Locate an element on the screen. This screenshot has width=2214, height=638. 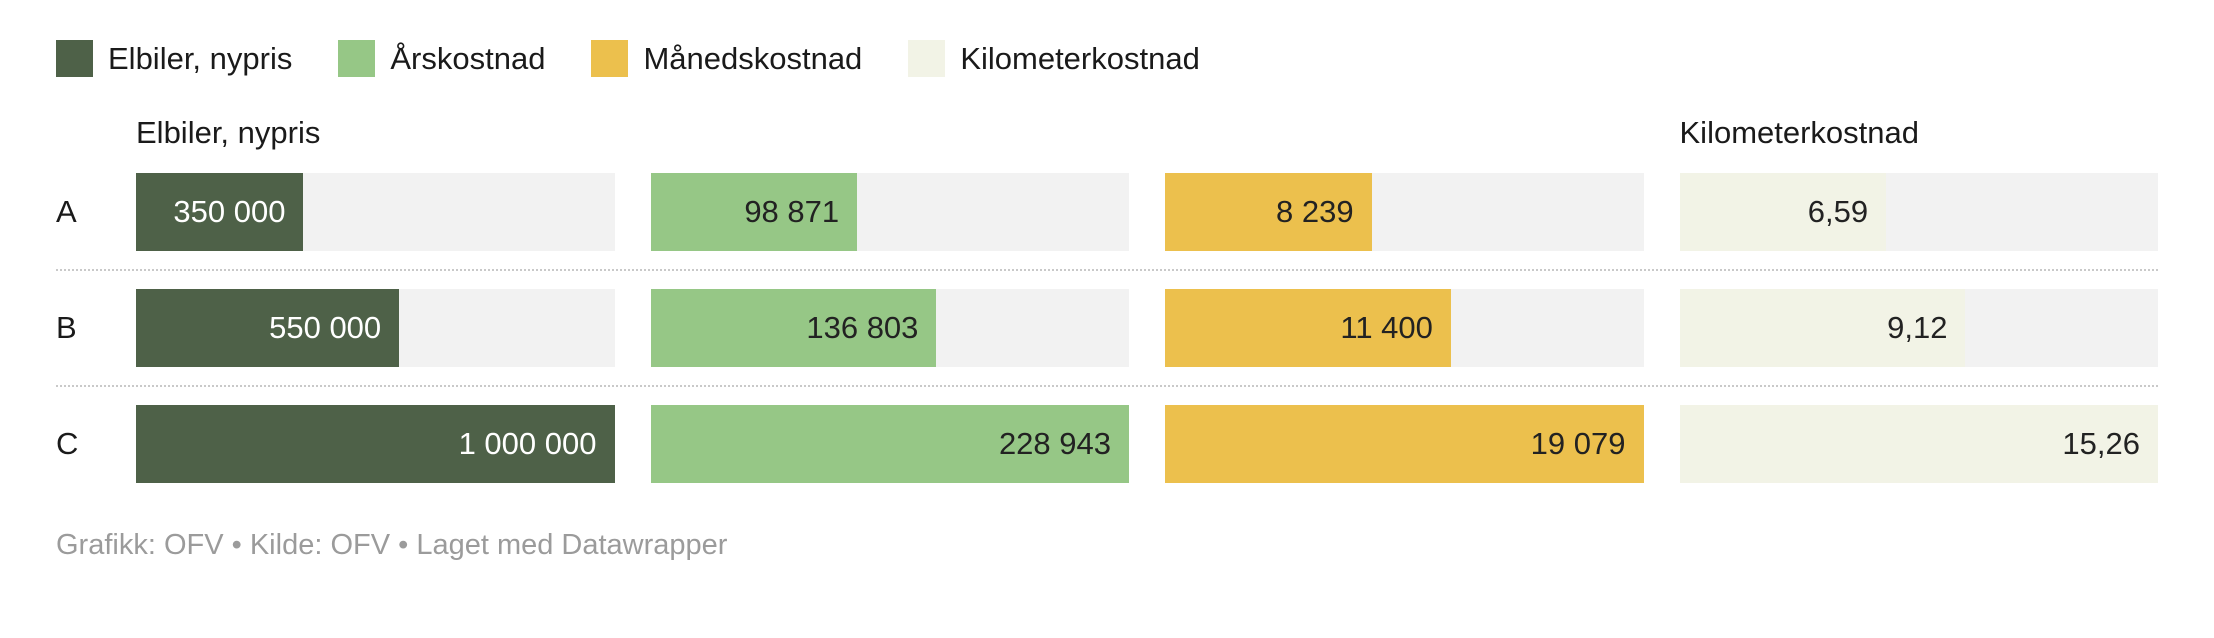
bar-value-label: 11 400 is located at coordinates (1386, 327).